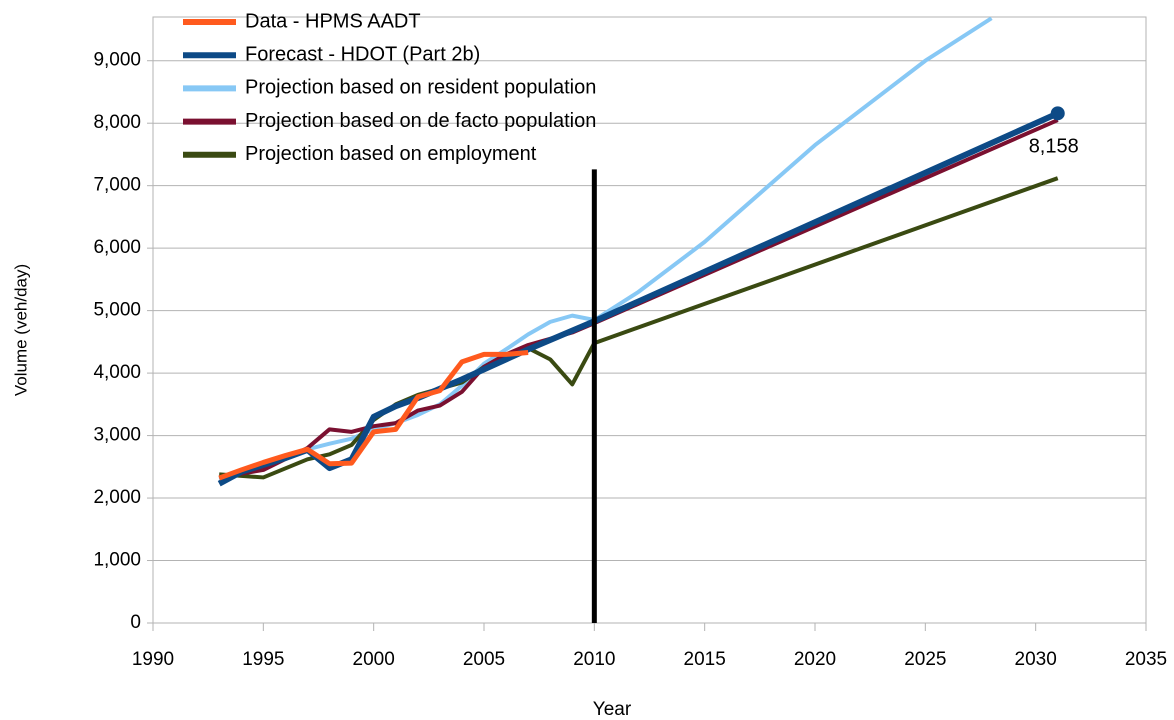 The height and width of the screenshot is (720, 1174). I want to click on x-tick-label: 2030, so click(1036, 659).